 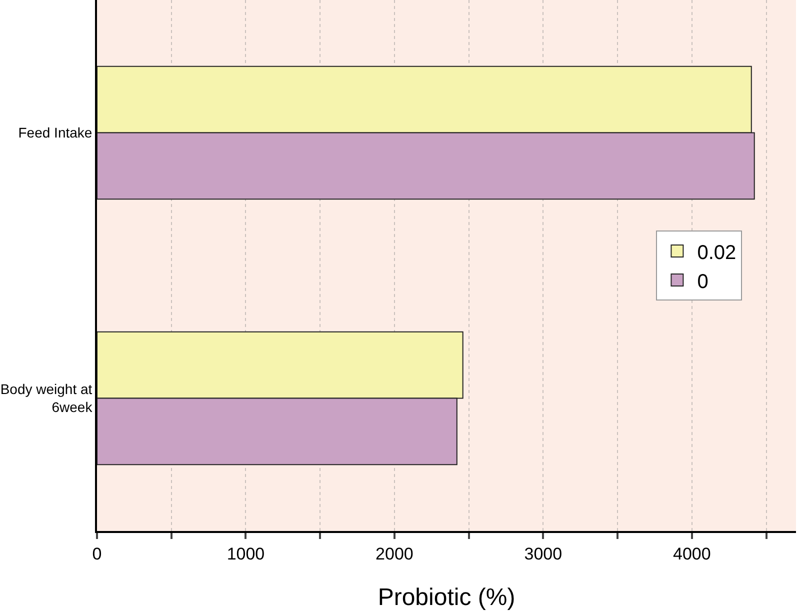 I want to click on x-tick-label: 1000, so click(x=245, y=554).